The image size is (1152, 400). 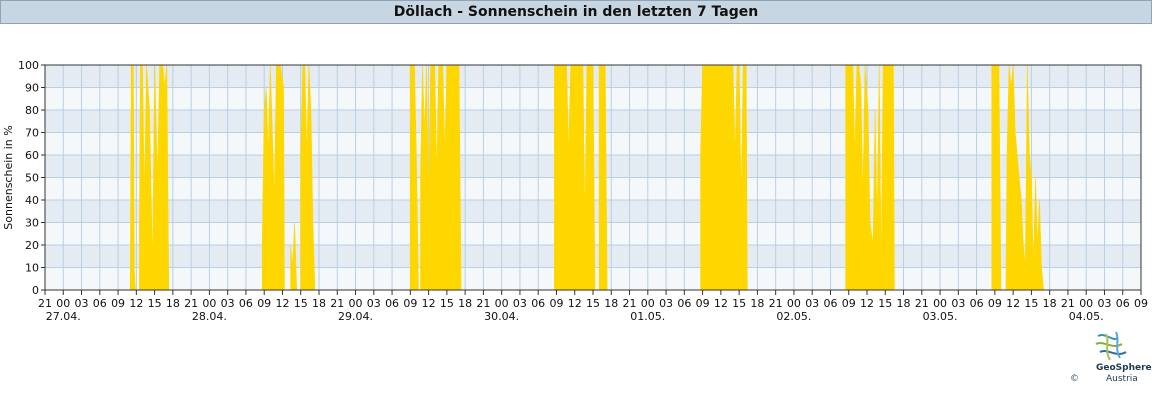 What do you see at coordinates (501, 316) in the screenshot?
I see `x-date-label: 30.04.` at bounding box center [501, 316].